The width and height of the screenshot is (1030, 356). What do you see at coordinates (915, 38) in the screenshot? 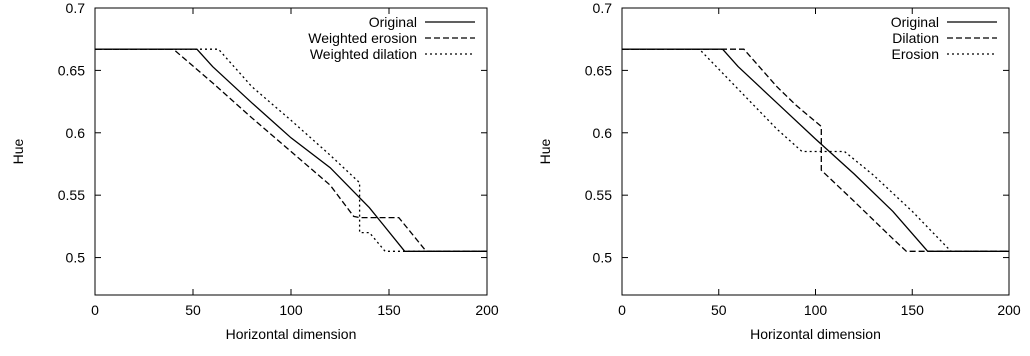
I see `legend-label: Dilation` at bounding box center [915, 38].